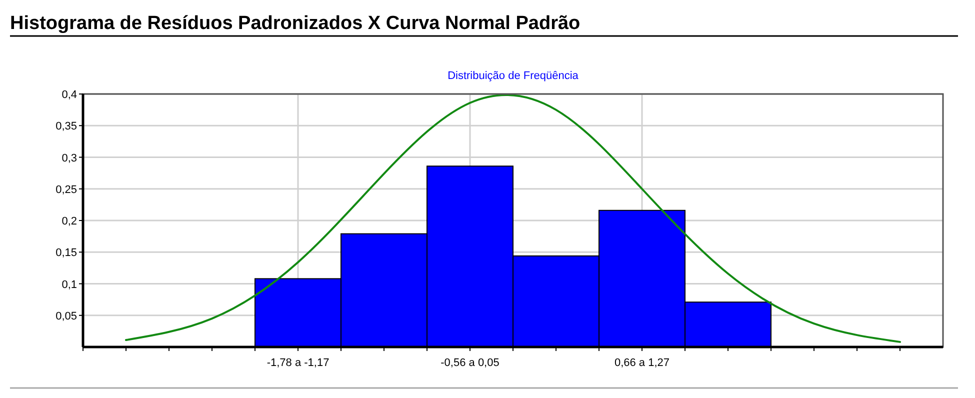 This screenshot has width=975, height=398. I want to click on y-tick-label: 0,2, so click(69, 222).